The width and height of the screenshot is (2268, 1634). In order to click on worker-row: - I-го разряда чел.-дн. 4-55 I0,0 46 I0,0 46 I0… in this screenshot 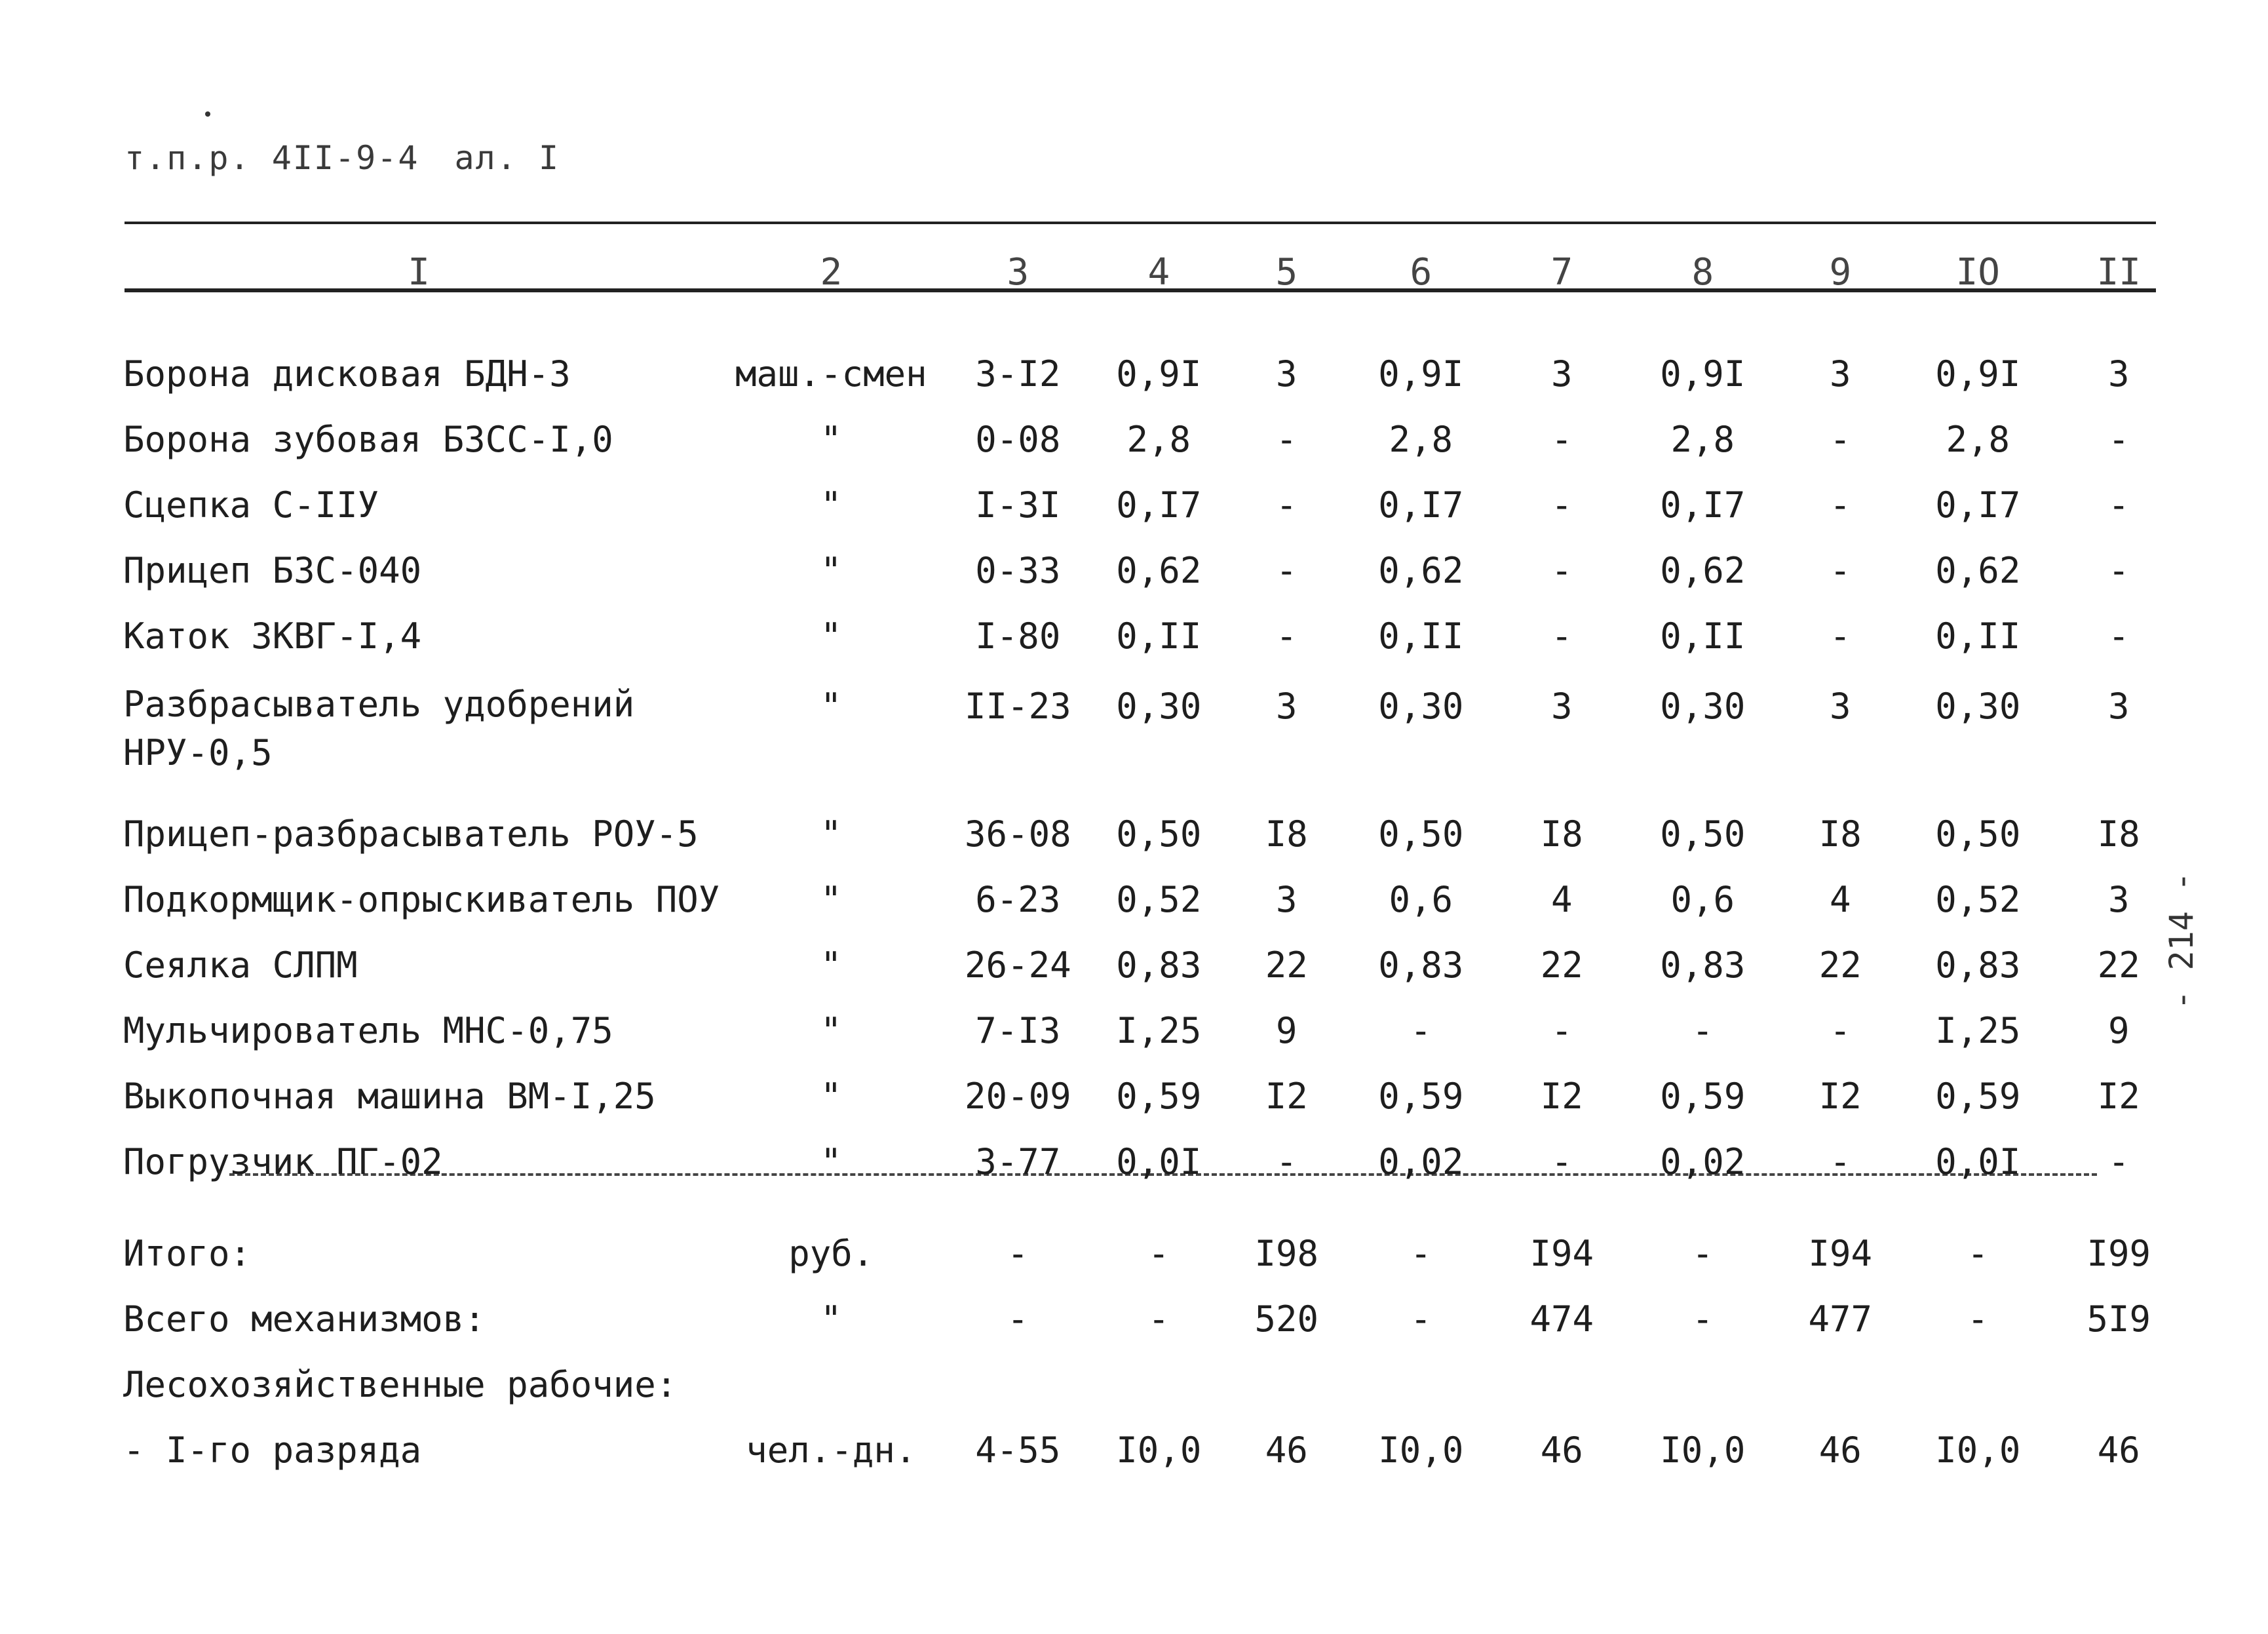, I will do `click(1152, 1450)`.